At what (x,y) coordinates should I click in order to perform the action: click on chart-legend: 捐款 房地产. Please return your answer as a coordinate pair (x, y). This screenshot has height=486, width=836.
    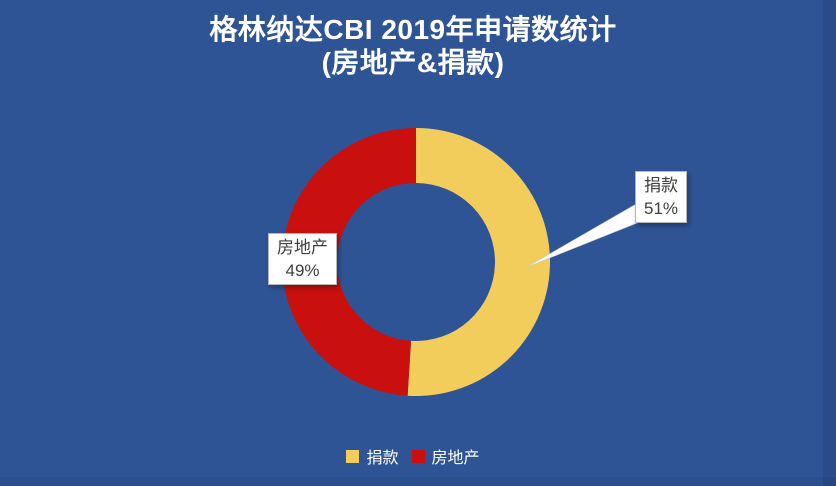
    Looking at the image, I should click on (413, 456).